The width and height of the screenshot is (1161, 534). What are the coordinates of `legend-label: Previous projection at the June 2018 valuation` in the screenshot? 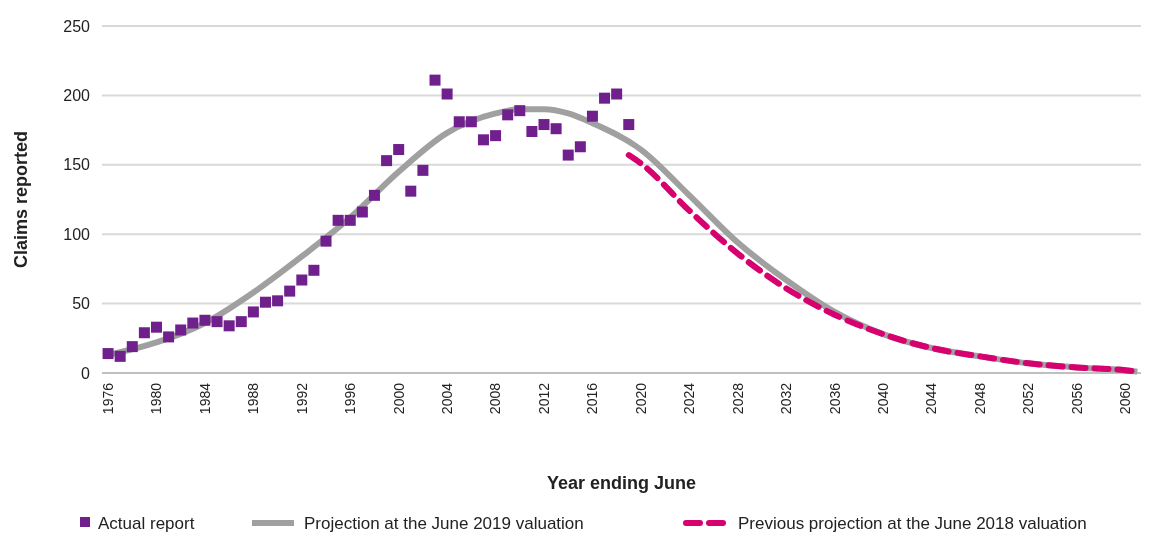 It's located at (912, 523).